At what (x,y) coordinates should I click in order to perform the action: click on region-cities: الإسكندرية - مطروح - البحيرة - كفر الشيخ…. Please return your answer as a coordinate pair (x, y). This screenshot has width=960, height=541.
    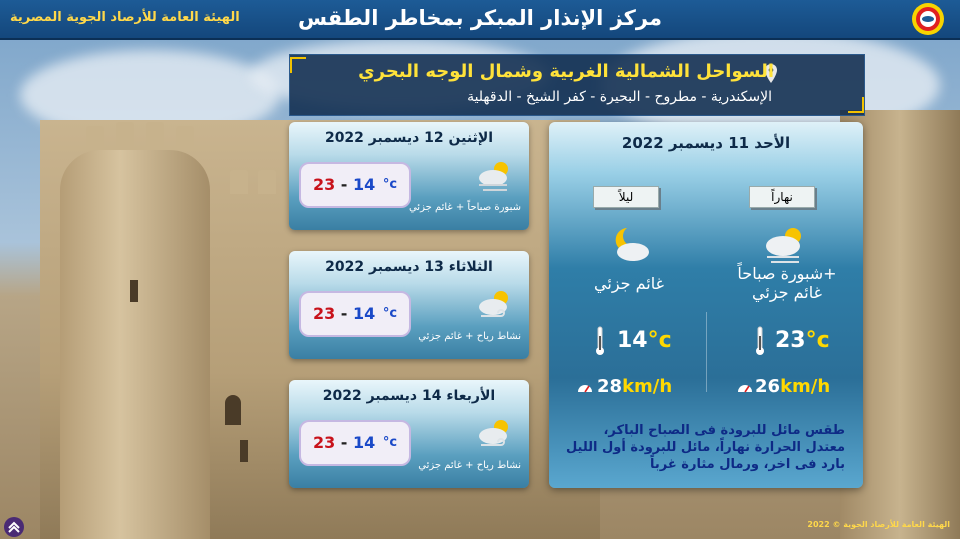
    Looking at the image, I should click on (619, 97).